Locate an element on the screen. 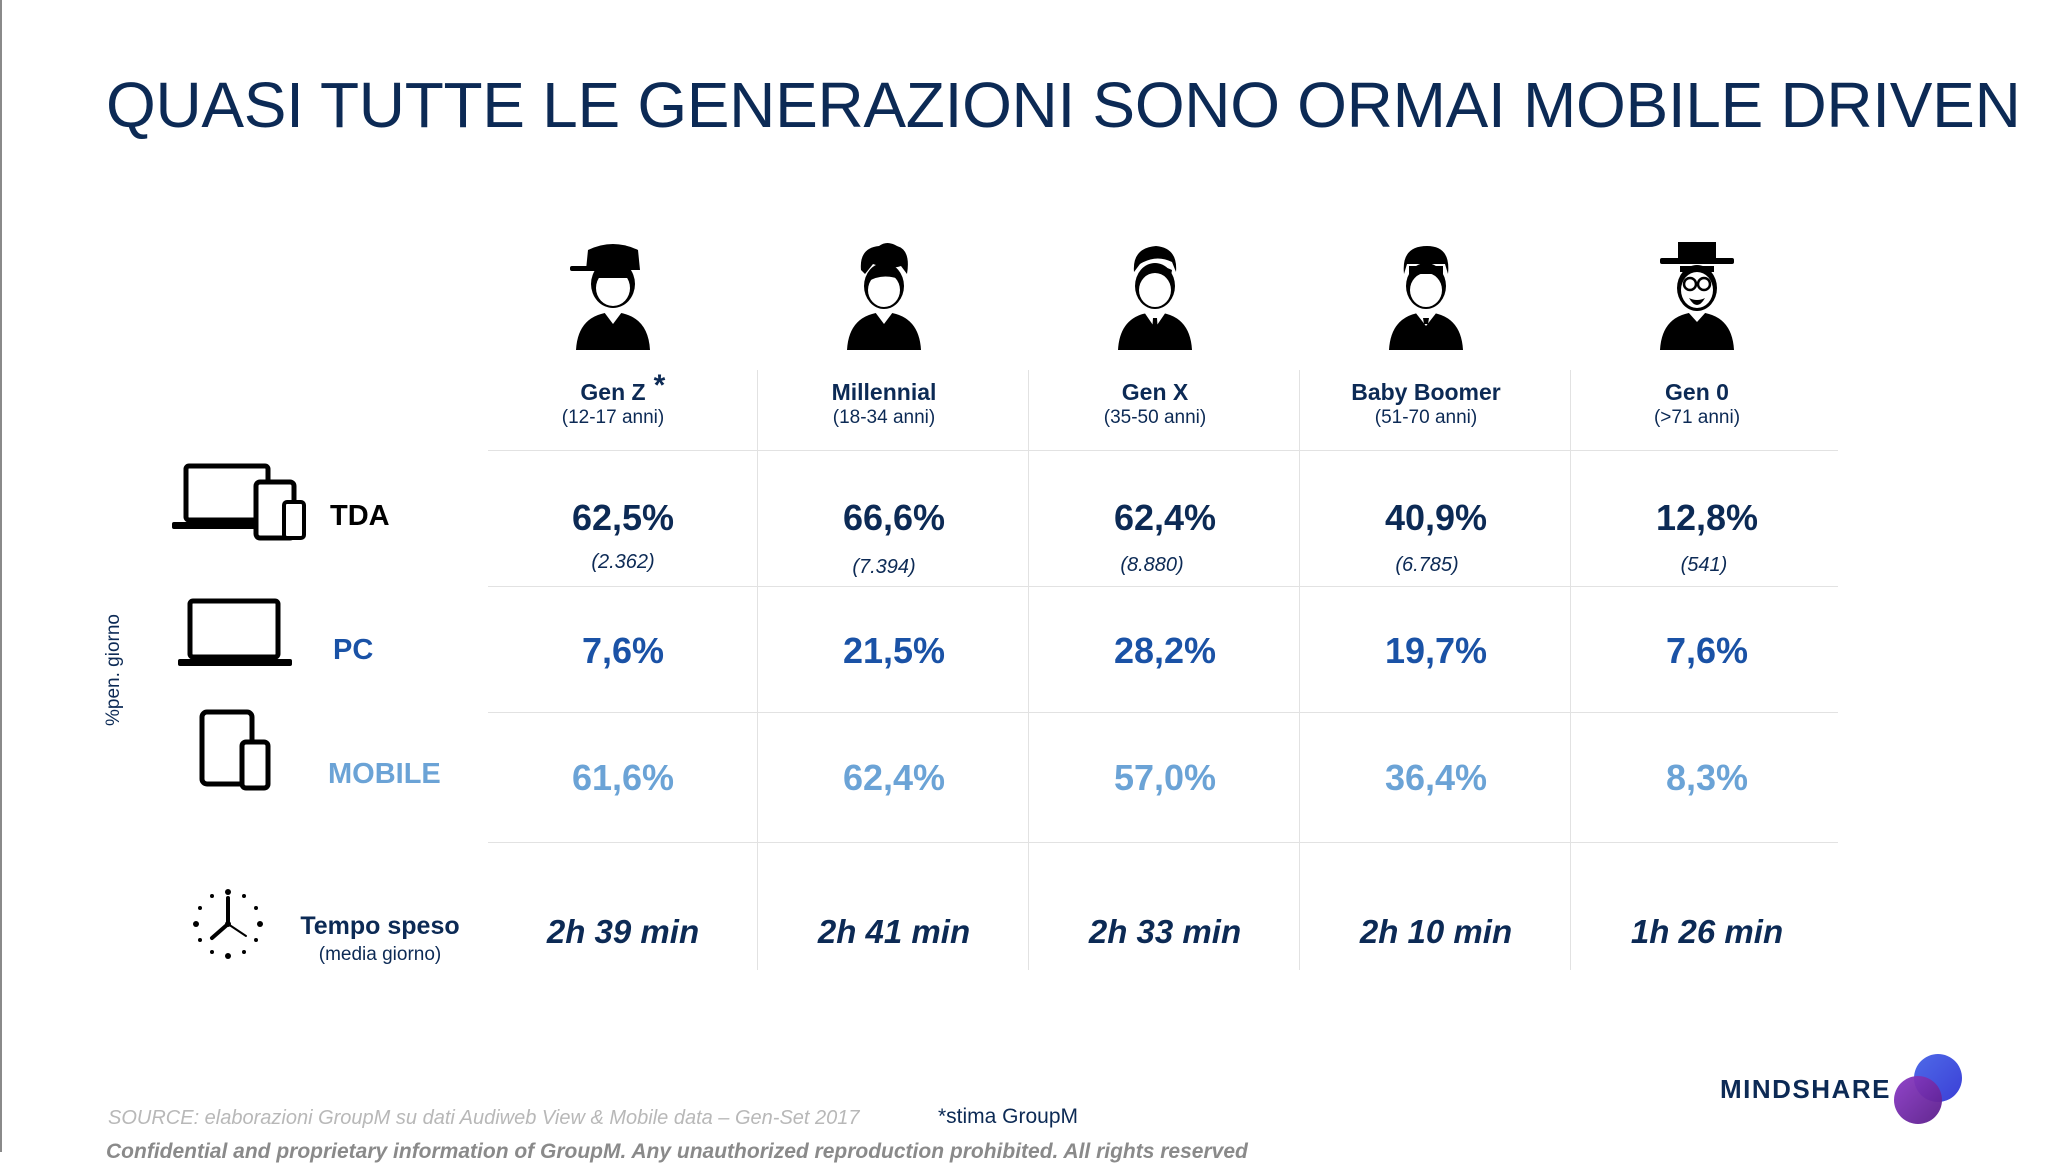  gen-column-header-baby-boomer: Baby Boomer (51-70 anni) is located at coordinates (1426, 335).